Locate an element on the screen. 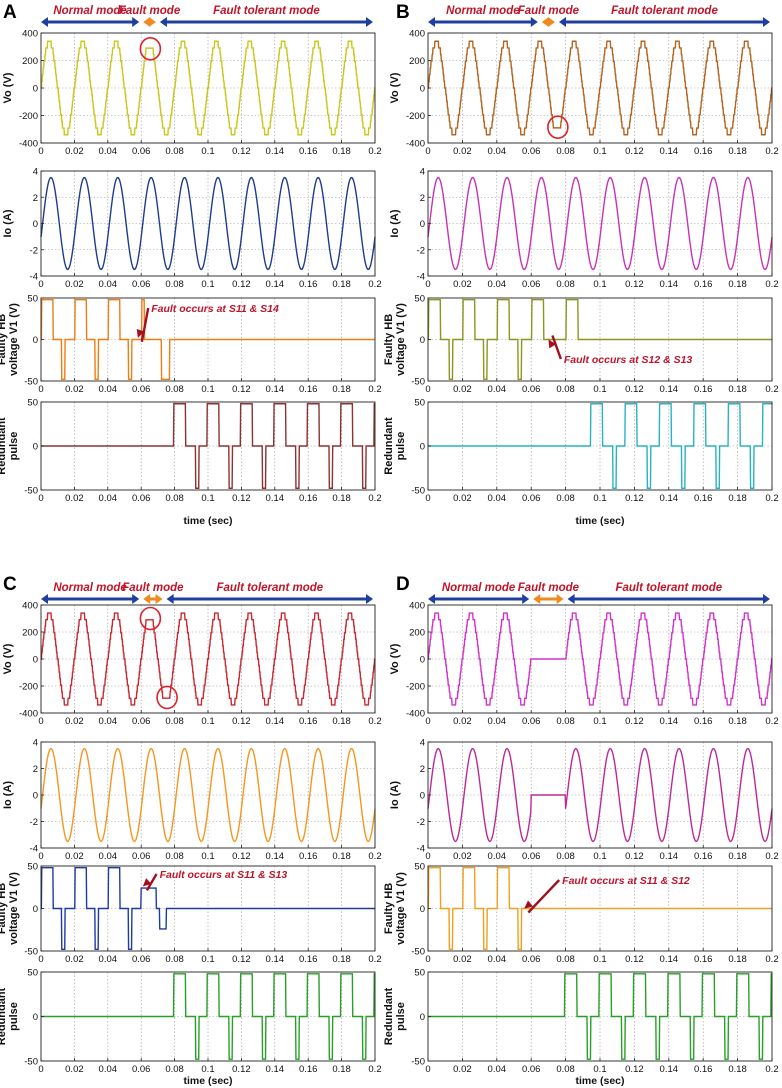 The height and width of the screenshot is (1088, 782). fault-annotation-text: Fault occurs at S12 & S13 is located at coordinates (628, 360).